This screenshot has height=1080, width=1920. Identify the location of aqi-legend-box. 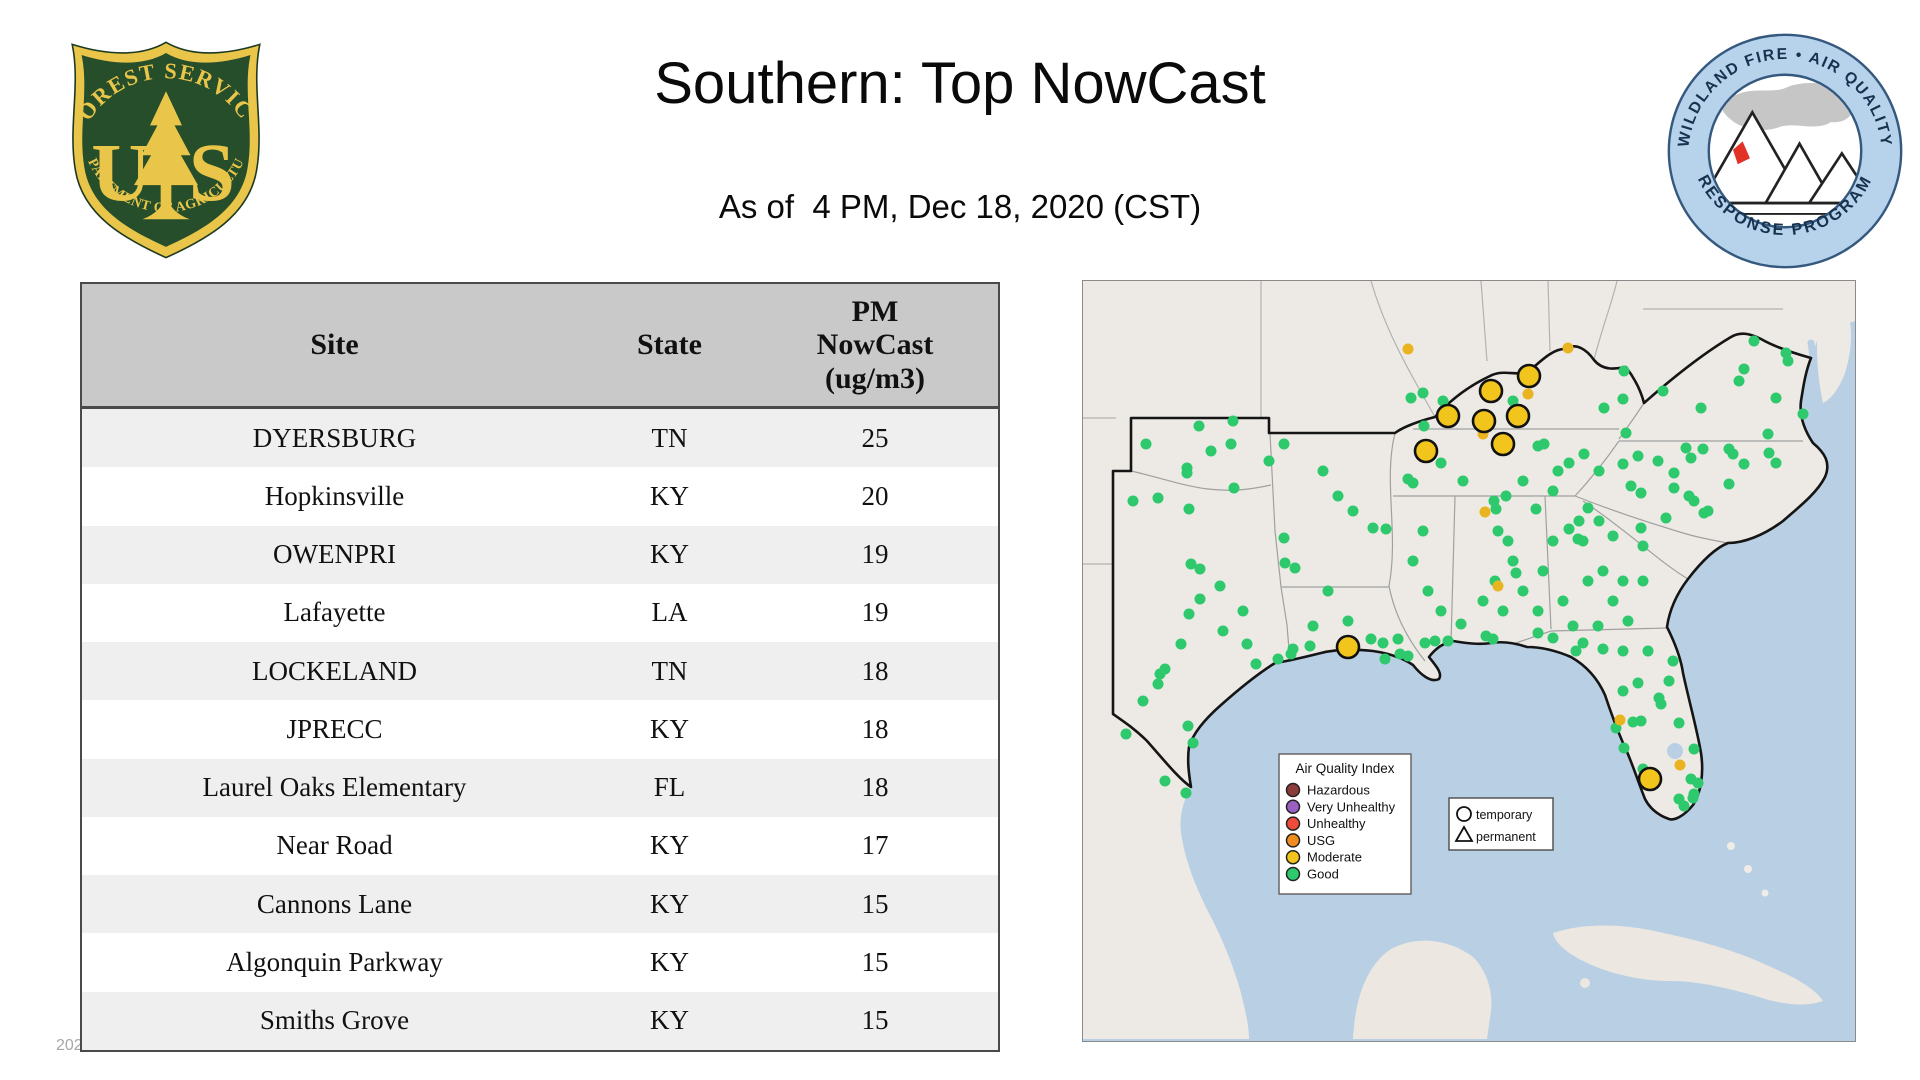
(1345, 824).